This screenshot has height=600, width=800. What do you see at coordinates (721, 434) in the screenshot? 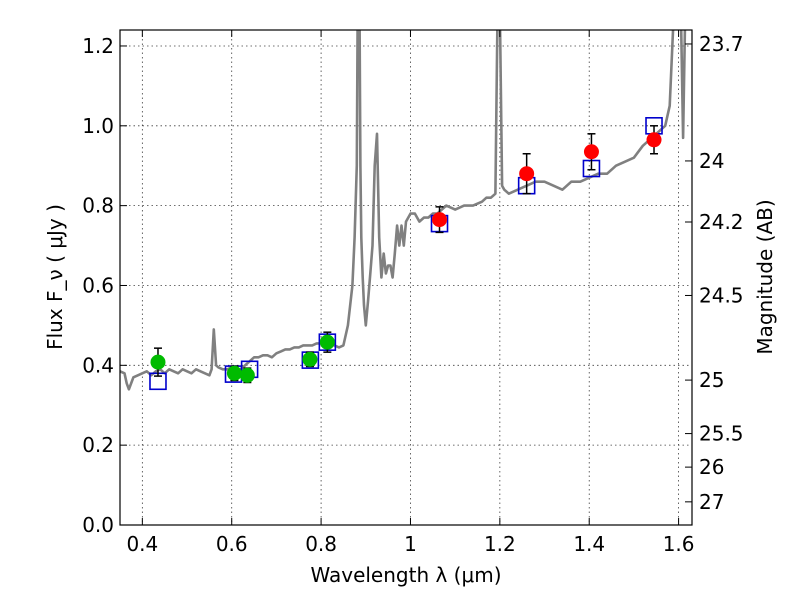
I see `right-tick-label: 25.5` at bounding box center [721, 434].